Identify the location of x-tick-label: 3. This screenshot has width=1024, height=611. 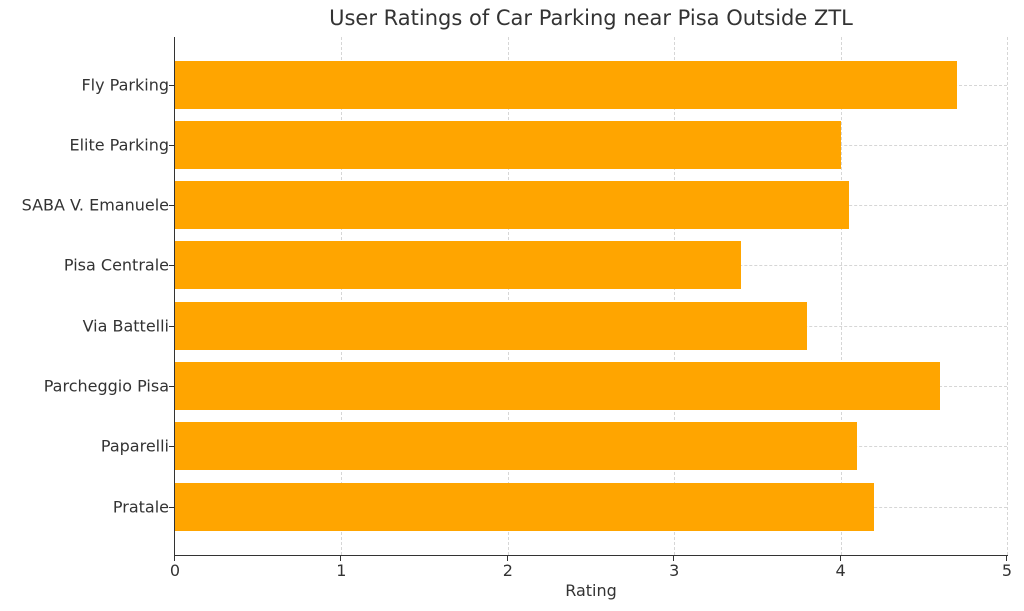
(674, 570).